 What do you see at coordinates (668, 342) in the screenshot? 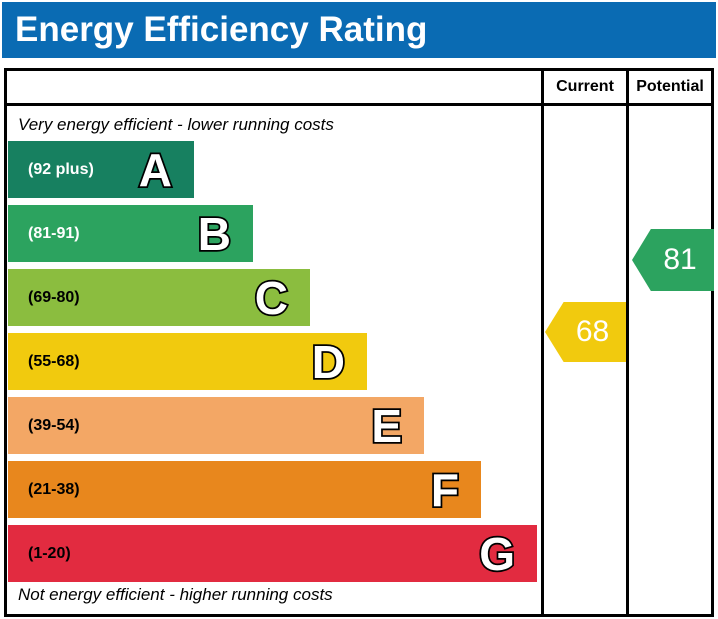
I see `potential-column: Potential` at bounding box center [668, 342].